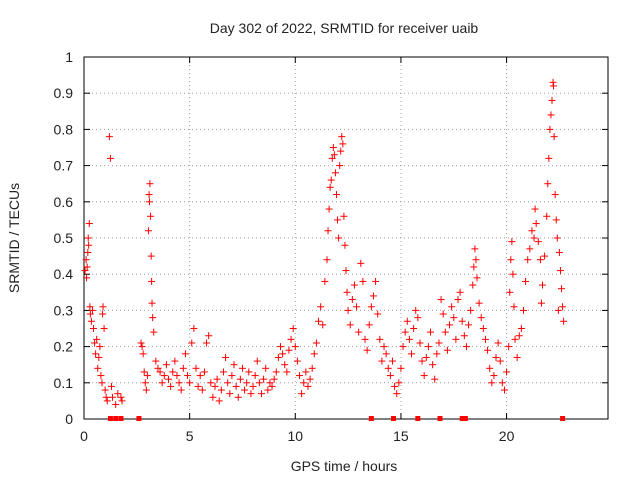  Describe the element at coordinates (64, 238) in the screenshot. I see `y-tick-label: 0.5` at that location.